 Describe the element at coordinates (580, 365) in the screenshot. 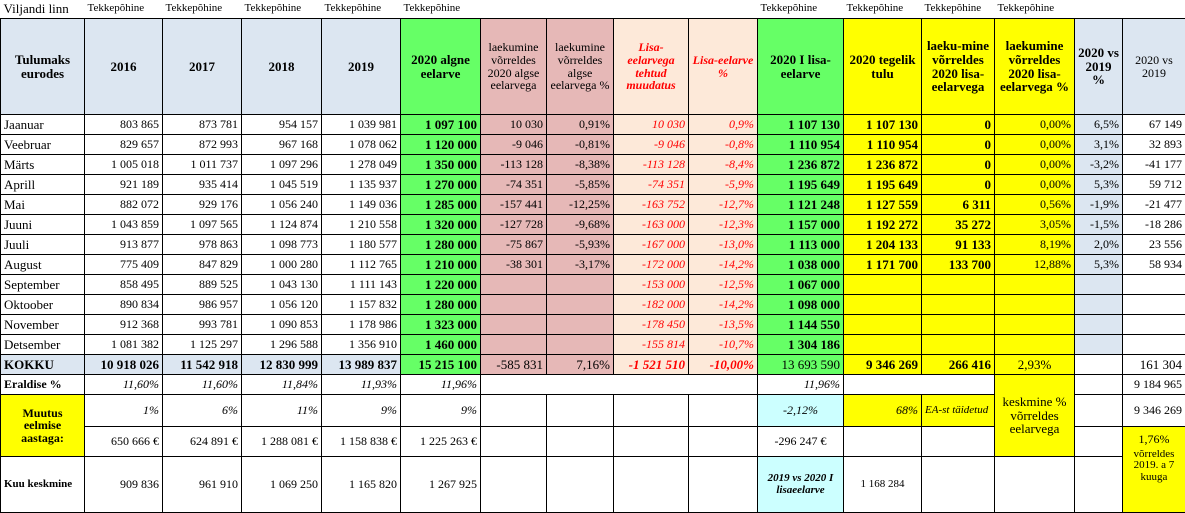

I see `total-vs-budget-pct: 7,16%` at that location.